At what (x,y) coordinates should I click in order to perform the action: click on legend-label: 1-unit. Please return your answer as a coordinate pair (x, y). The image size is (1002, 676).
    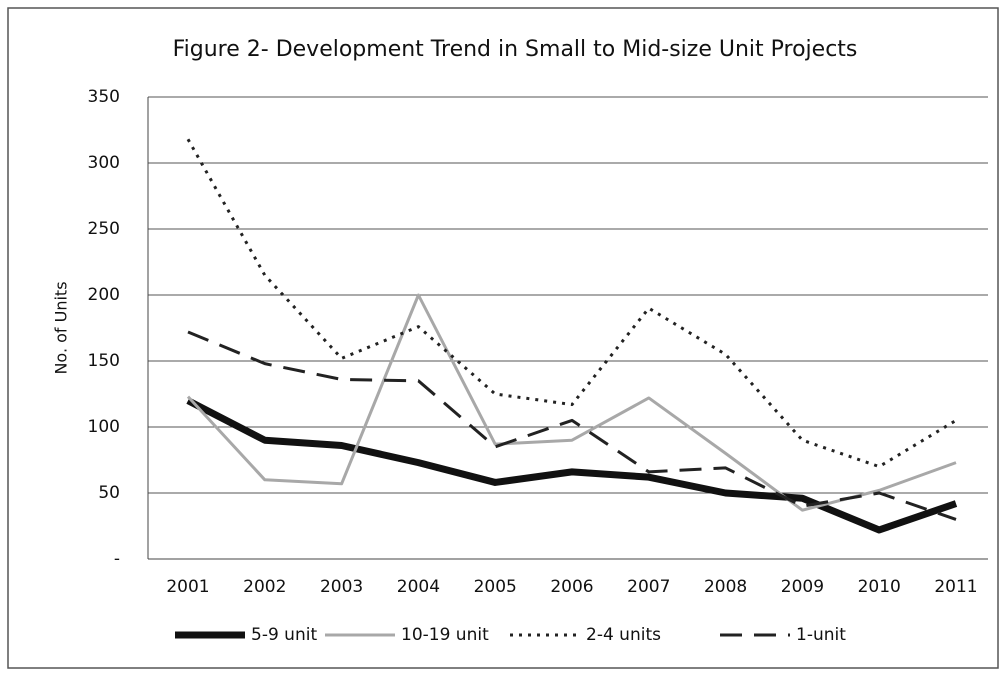
    Looking at the image, I should click on (821, 635).